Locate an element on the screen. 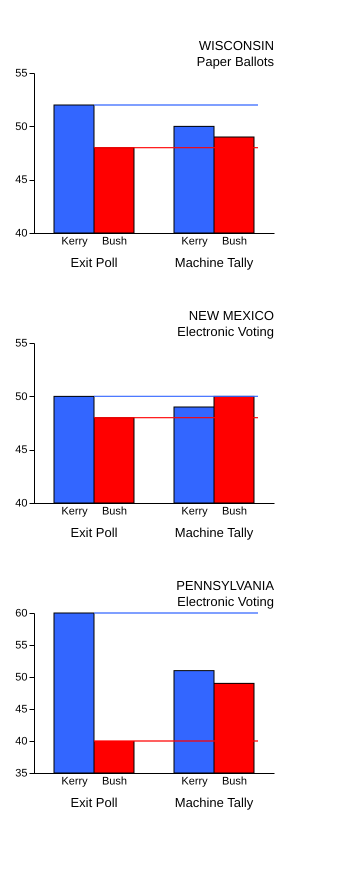 The height and width of the screenshot is (870, 342). chart-title: NEW MEXICO is located at coordinates (231, 315).